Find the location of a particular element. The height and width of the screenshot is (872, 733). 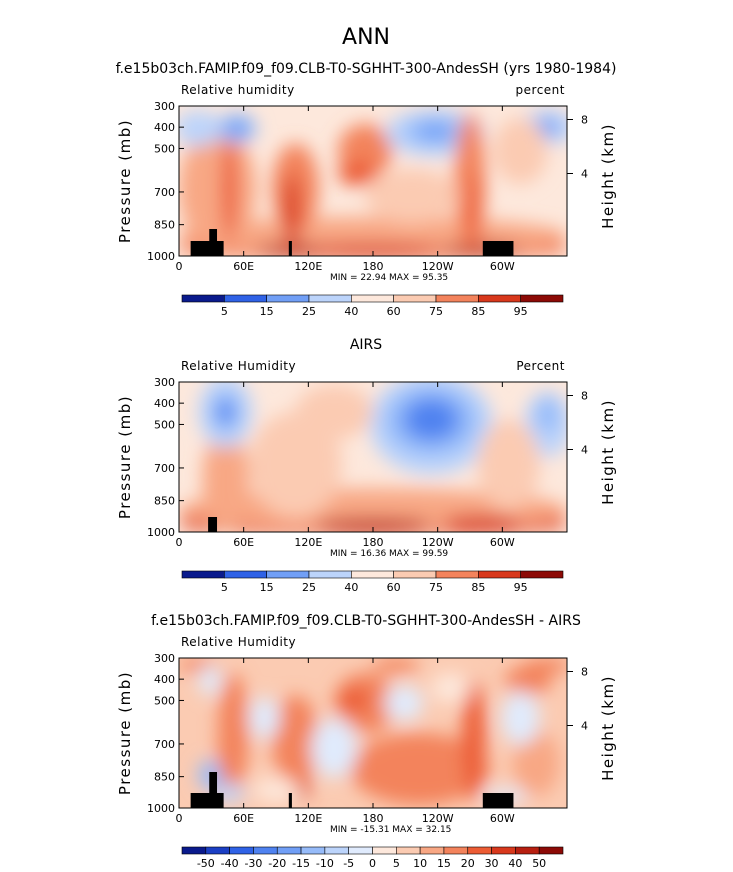

x-tick-label: 180 is located at coordinates (373, 818).